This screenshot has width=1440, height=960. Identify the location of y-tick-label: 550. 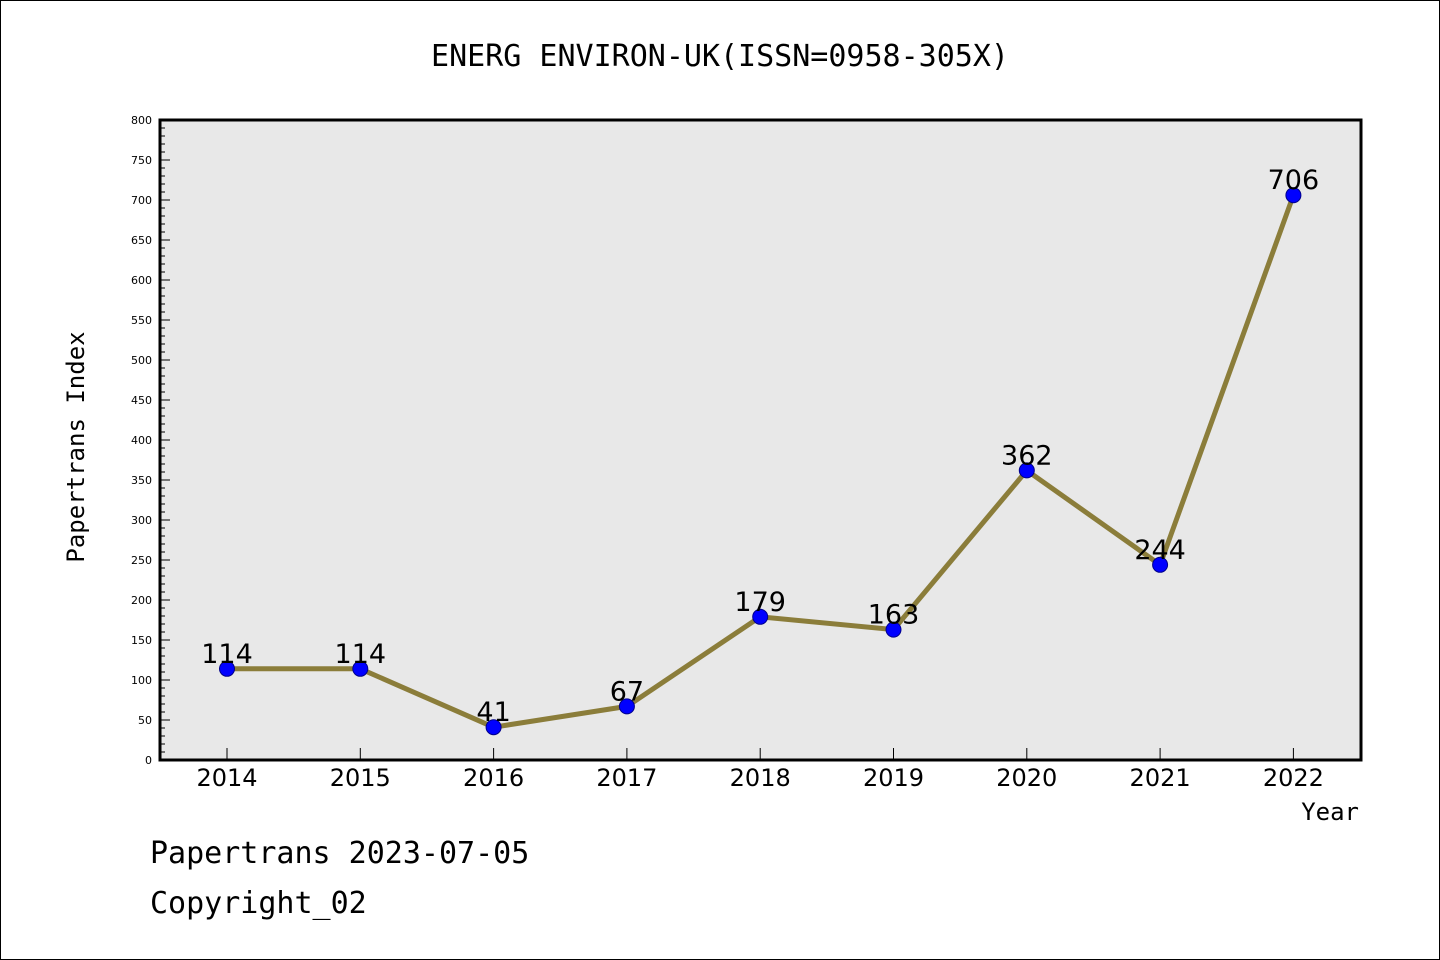
(141, 320).